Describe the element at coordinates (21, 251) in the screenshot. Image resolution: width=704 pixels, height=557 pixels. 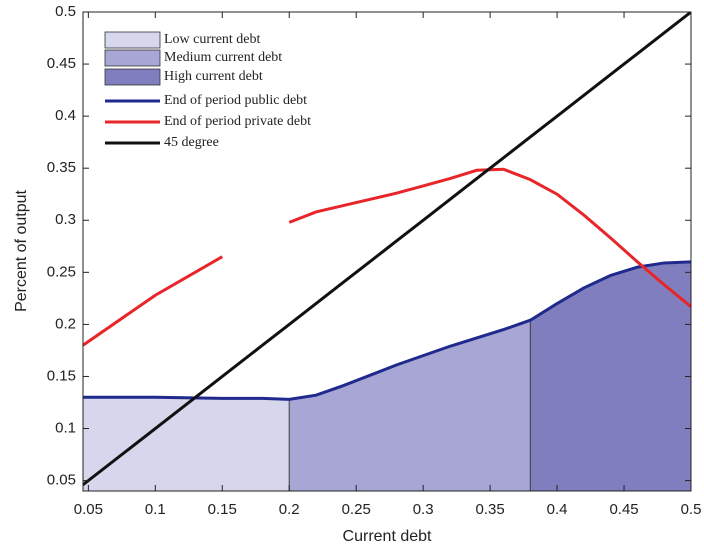
I see `y-axis-label: Percent of output` at that location.